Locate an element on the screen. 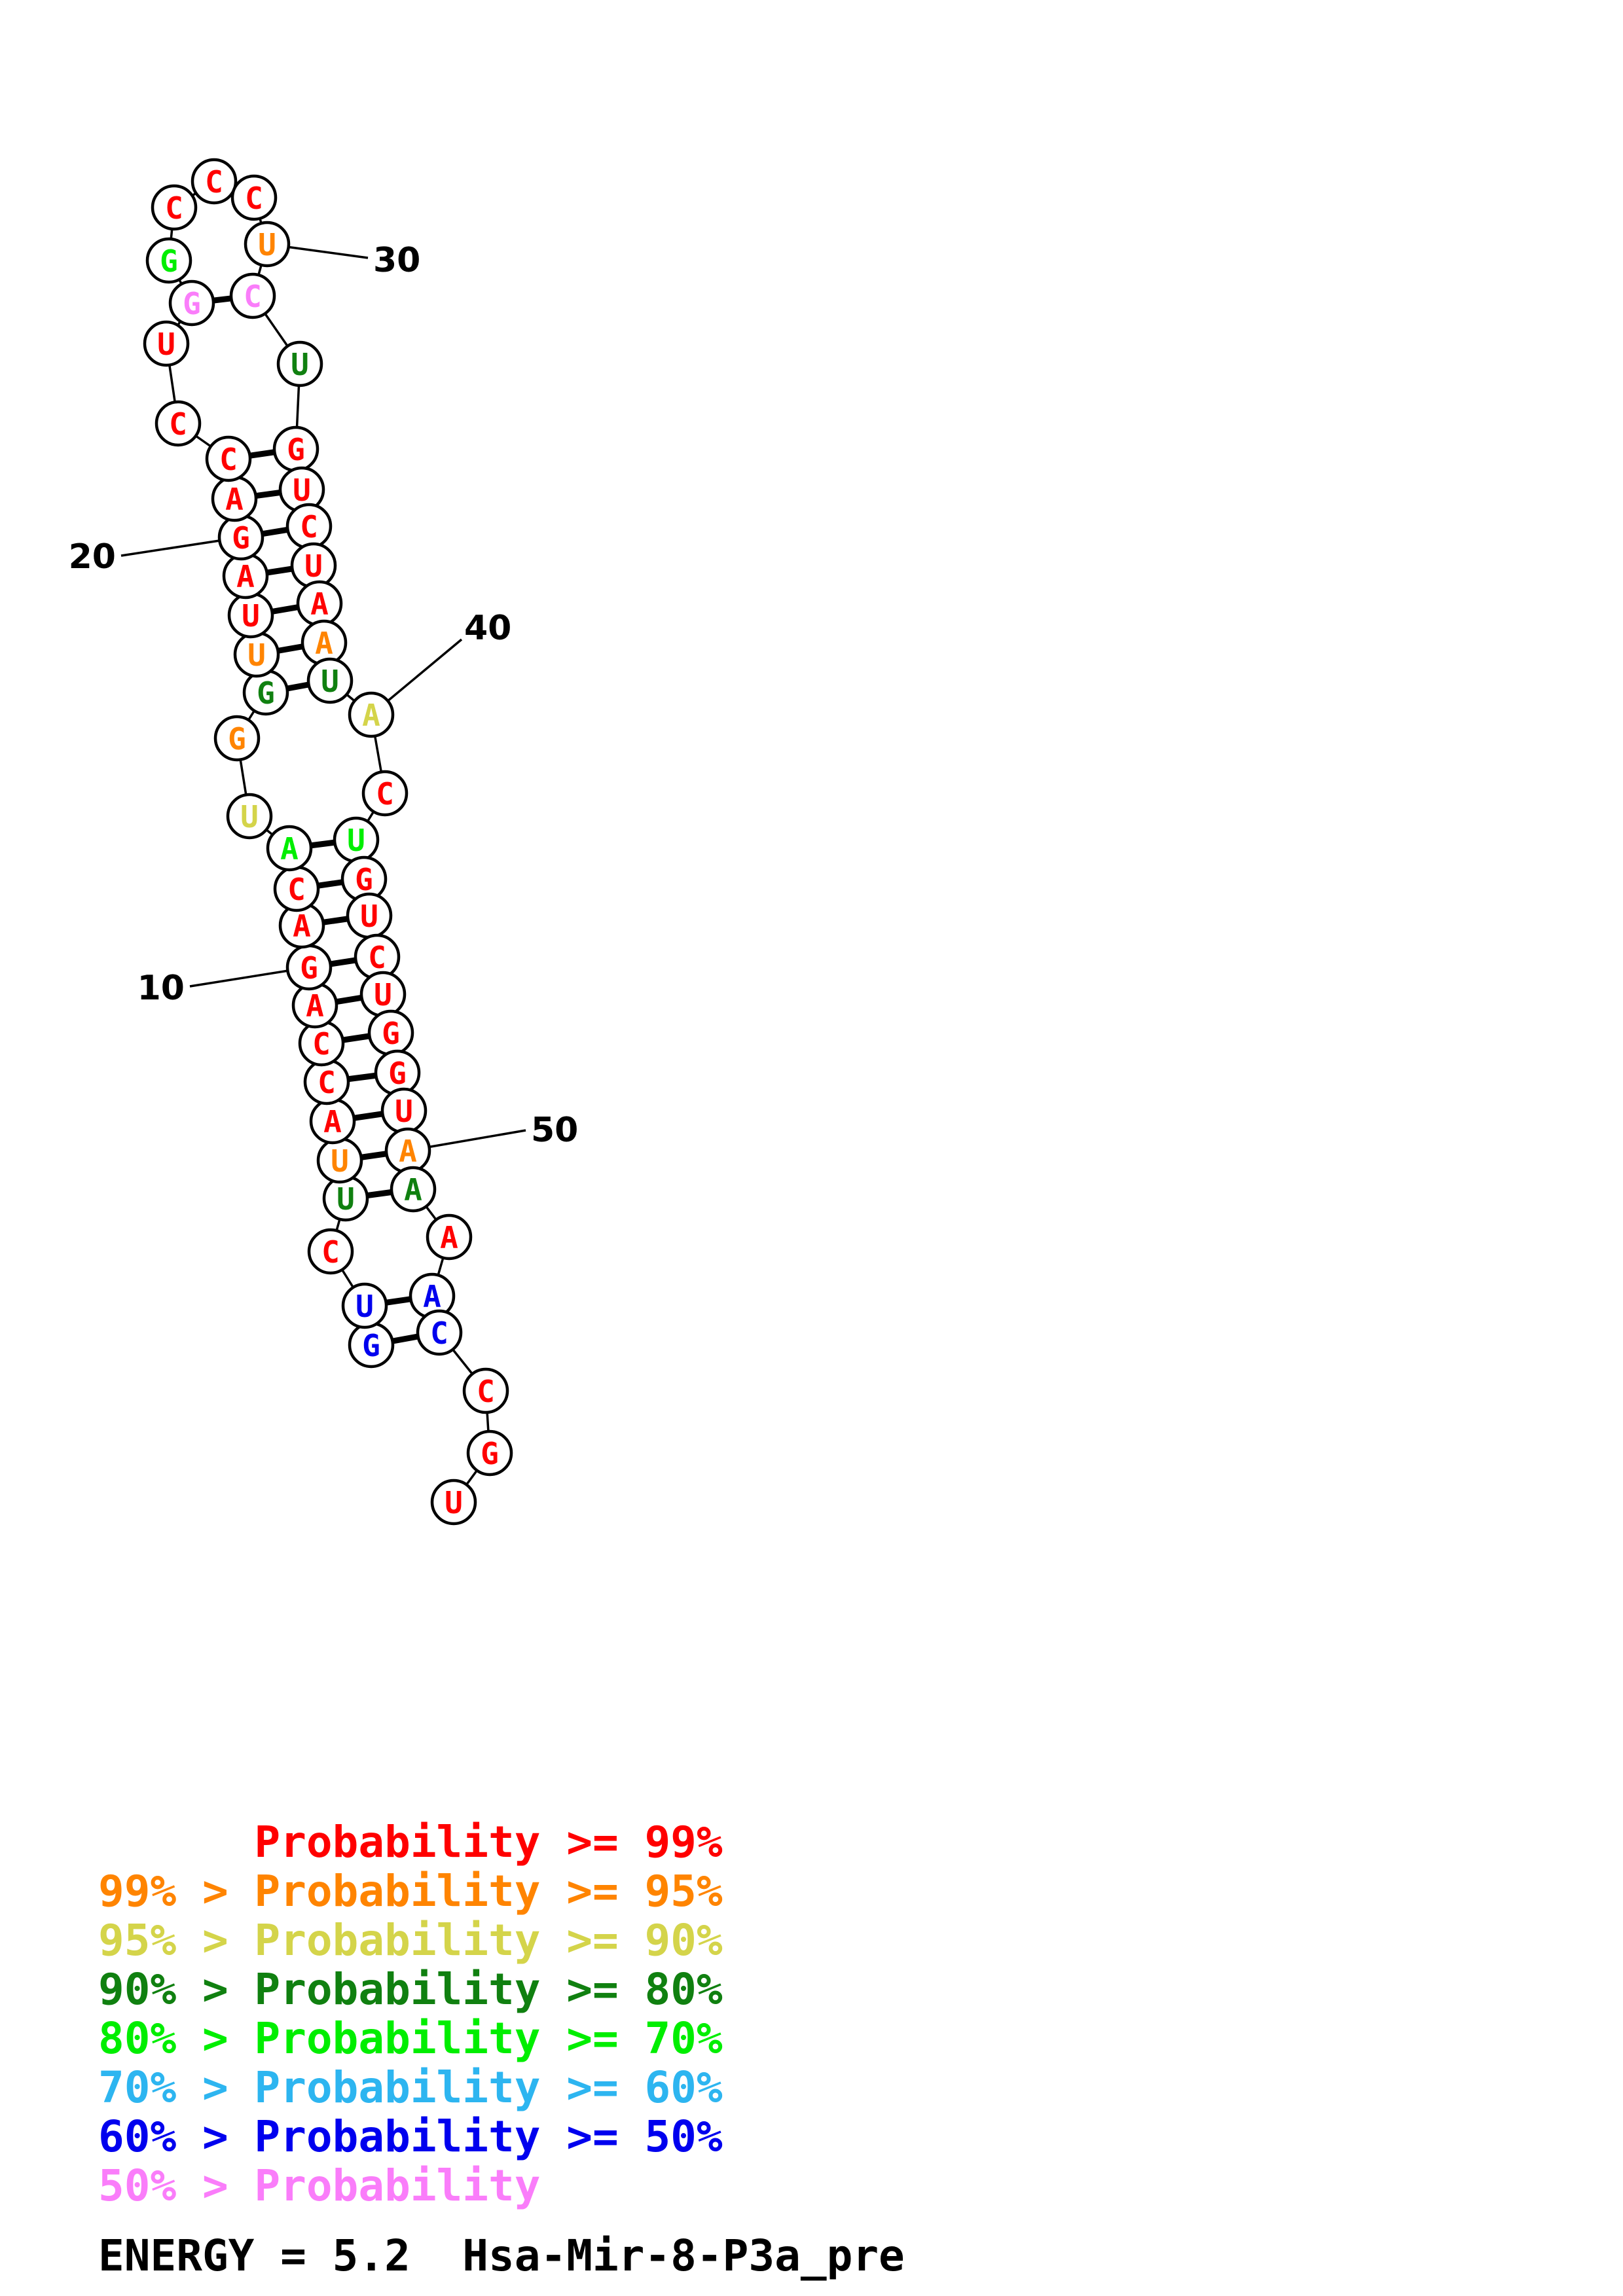 The width and height of the screenshot is (1623, 2296). nucleotide-U18: U is located at coordinates (250, 615).